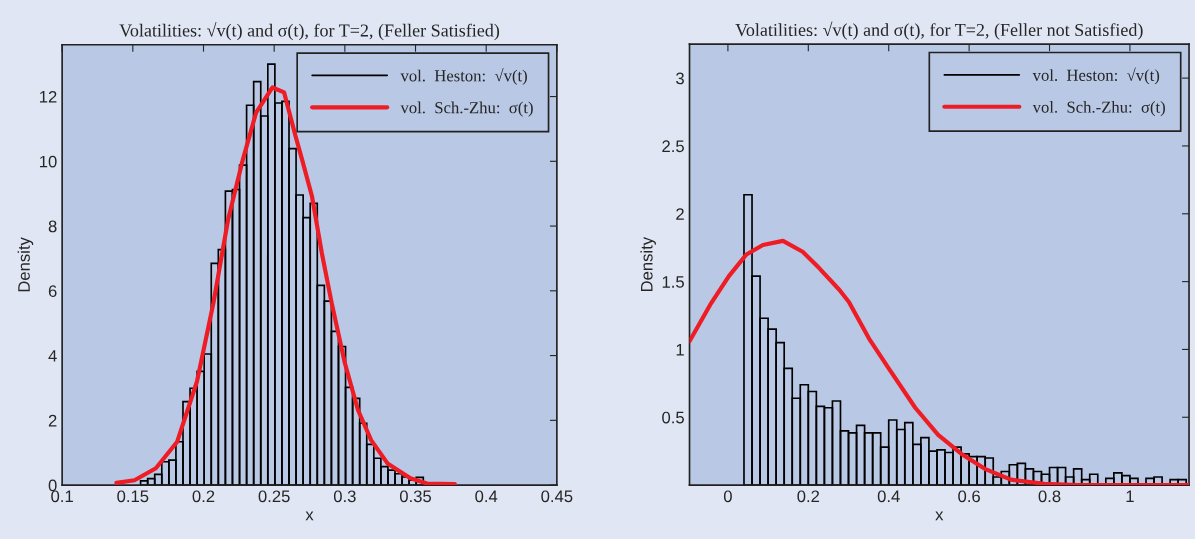  I want to click on y-tick-label: 12, so click(48, 96).